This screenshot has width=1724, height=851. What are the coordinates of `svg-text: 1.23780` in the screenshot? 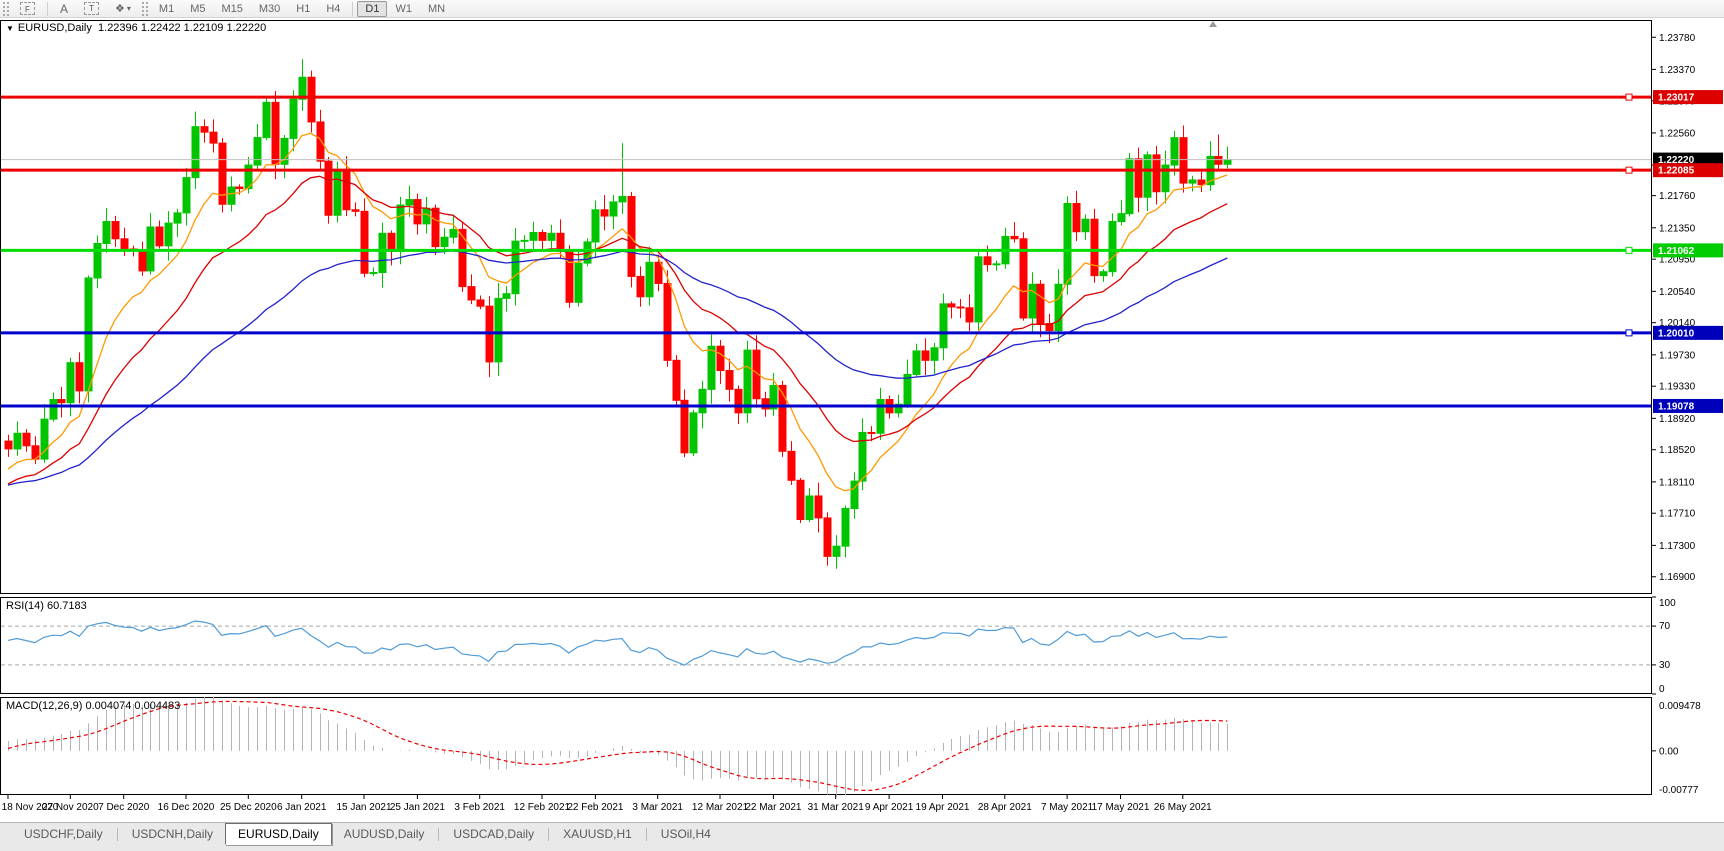 It's located at (1677, 38).